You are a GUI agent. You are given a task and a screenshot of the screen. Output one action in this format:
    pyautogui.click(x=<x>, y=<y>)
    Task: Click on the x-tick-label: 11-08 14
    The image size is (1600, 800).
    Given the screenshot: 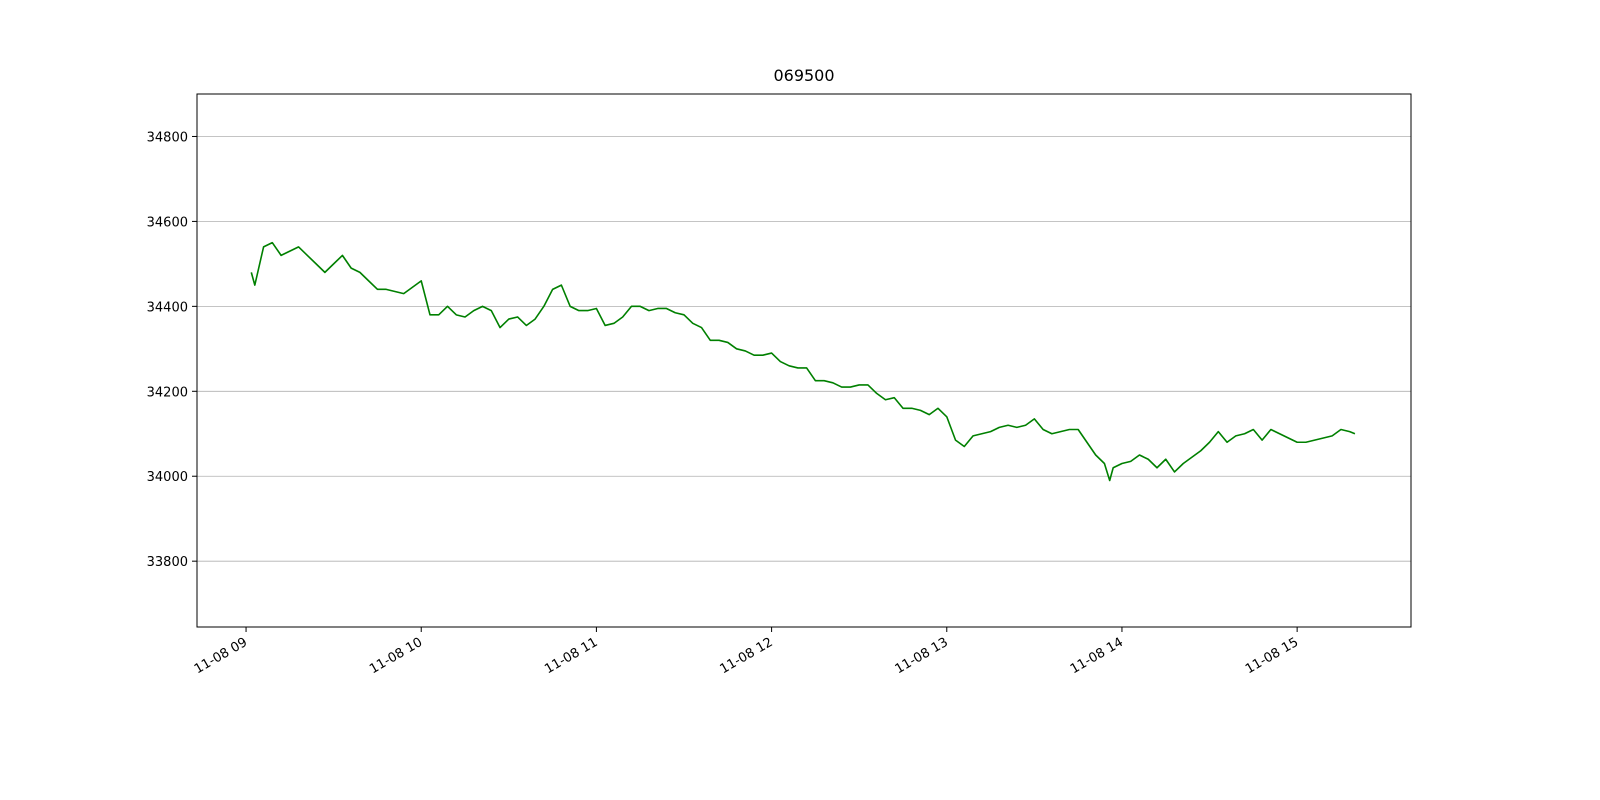 What is the action you would take?
    pyautogui.click(x=1097, y=656)
    